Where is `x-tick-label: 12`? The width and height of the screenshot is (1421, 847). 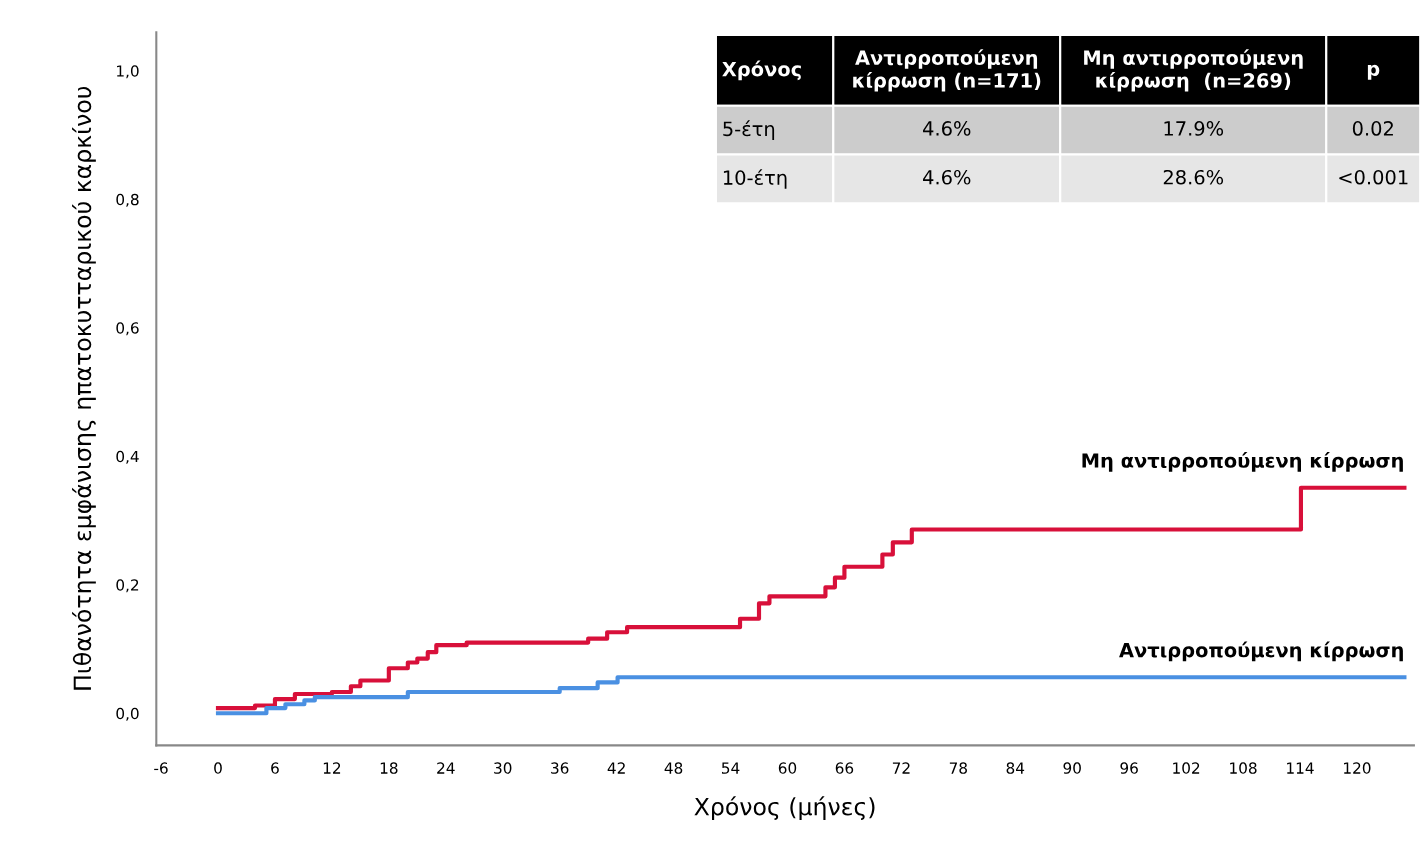 x-tick-label: 12 is located at coordinates (332, 768).